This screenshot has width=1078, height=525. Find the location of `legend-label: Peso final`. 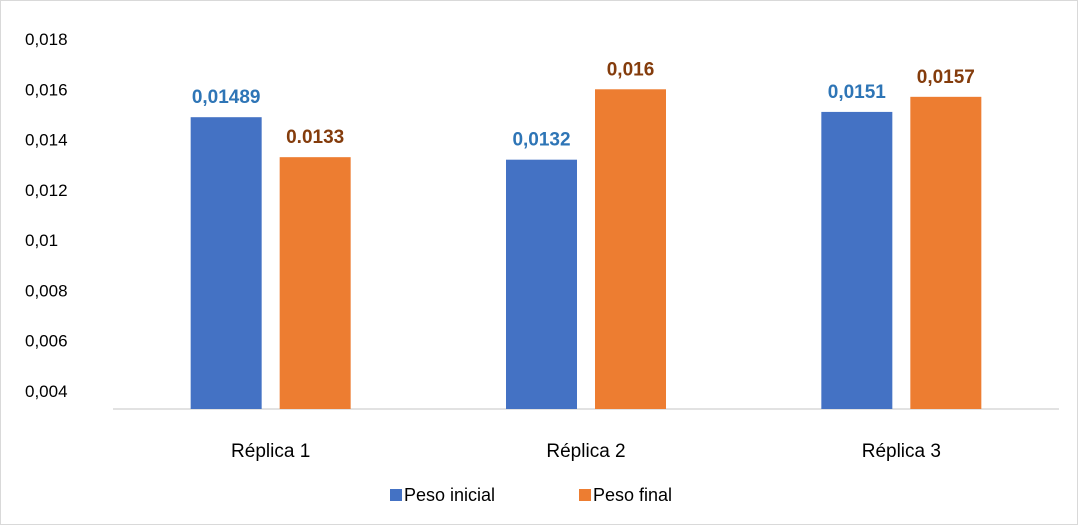

legend-label: Peso final is located at coordinates (632, 495).